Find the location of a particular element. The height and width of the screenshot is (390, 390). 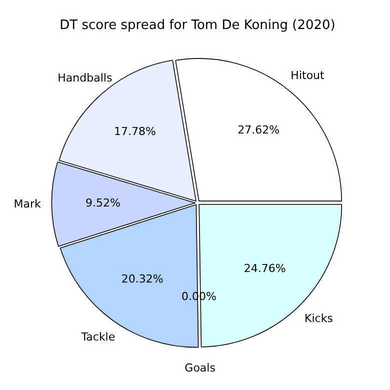

chart-title: DT score spread for Tom De Koning (2020) is located at coordinates (198, 26).